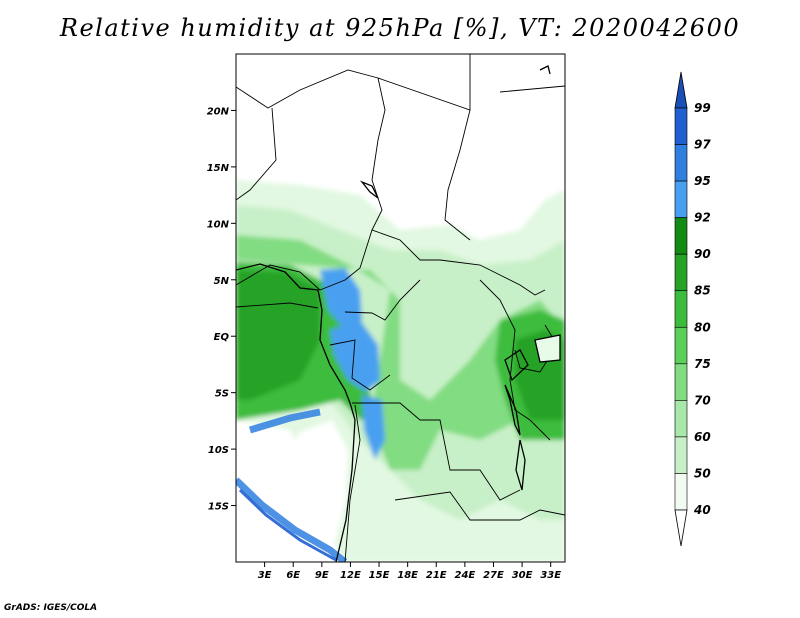 The image size is (800, 618). What do you see at coordinates (692, 309) in the screenshot?
I see `colorbar: 99 97 95 92 90 85 80 75 70 60 50 40` at bounding box center [692, 309].